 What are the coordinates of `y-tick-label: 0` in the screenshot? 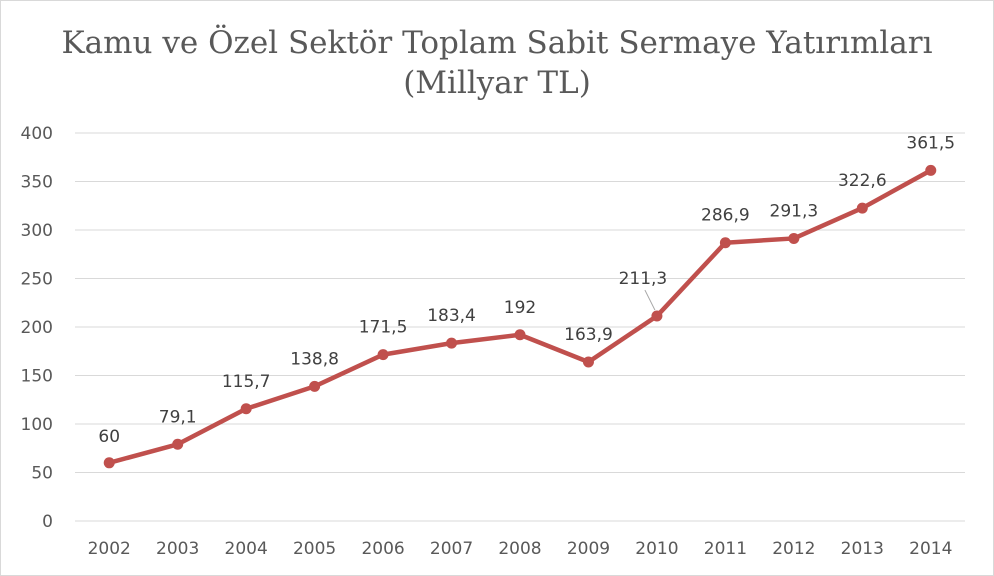 It's located at (47, 522).